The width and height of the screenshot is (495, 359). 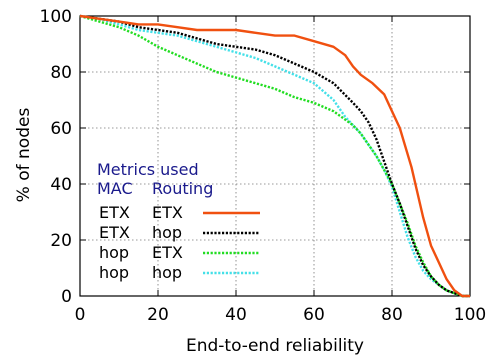 I want to click on legend-mac-1: ETX, so click(x=114, y=232).